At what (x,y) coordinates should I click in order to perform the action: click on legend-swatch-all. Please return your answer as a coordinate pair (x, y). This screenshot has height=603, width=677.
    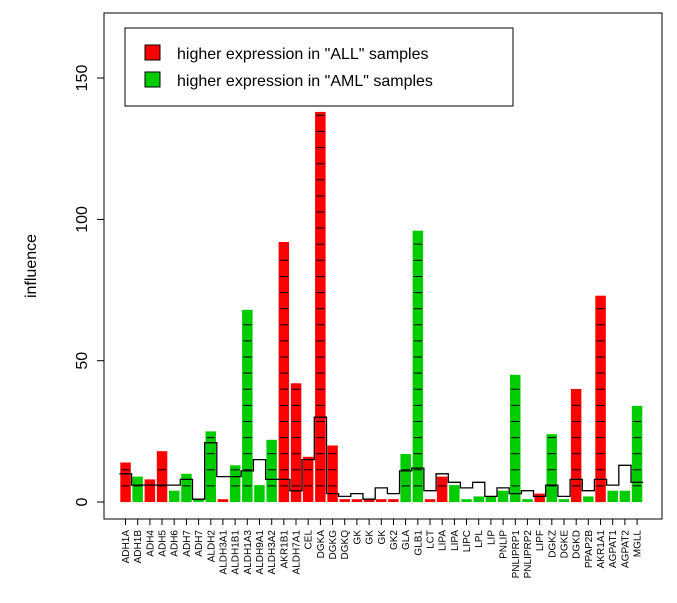
    Looking at the image, I should click on (152, 52).